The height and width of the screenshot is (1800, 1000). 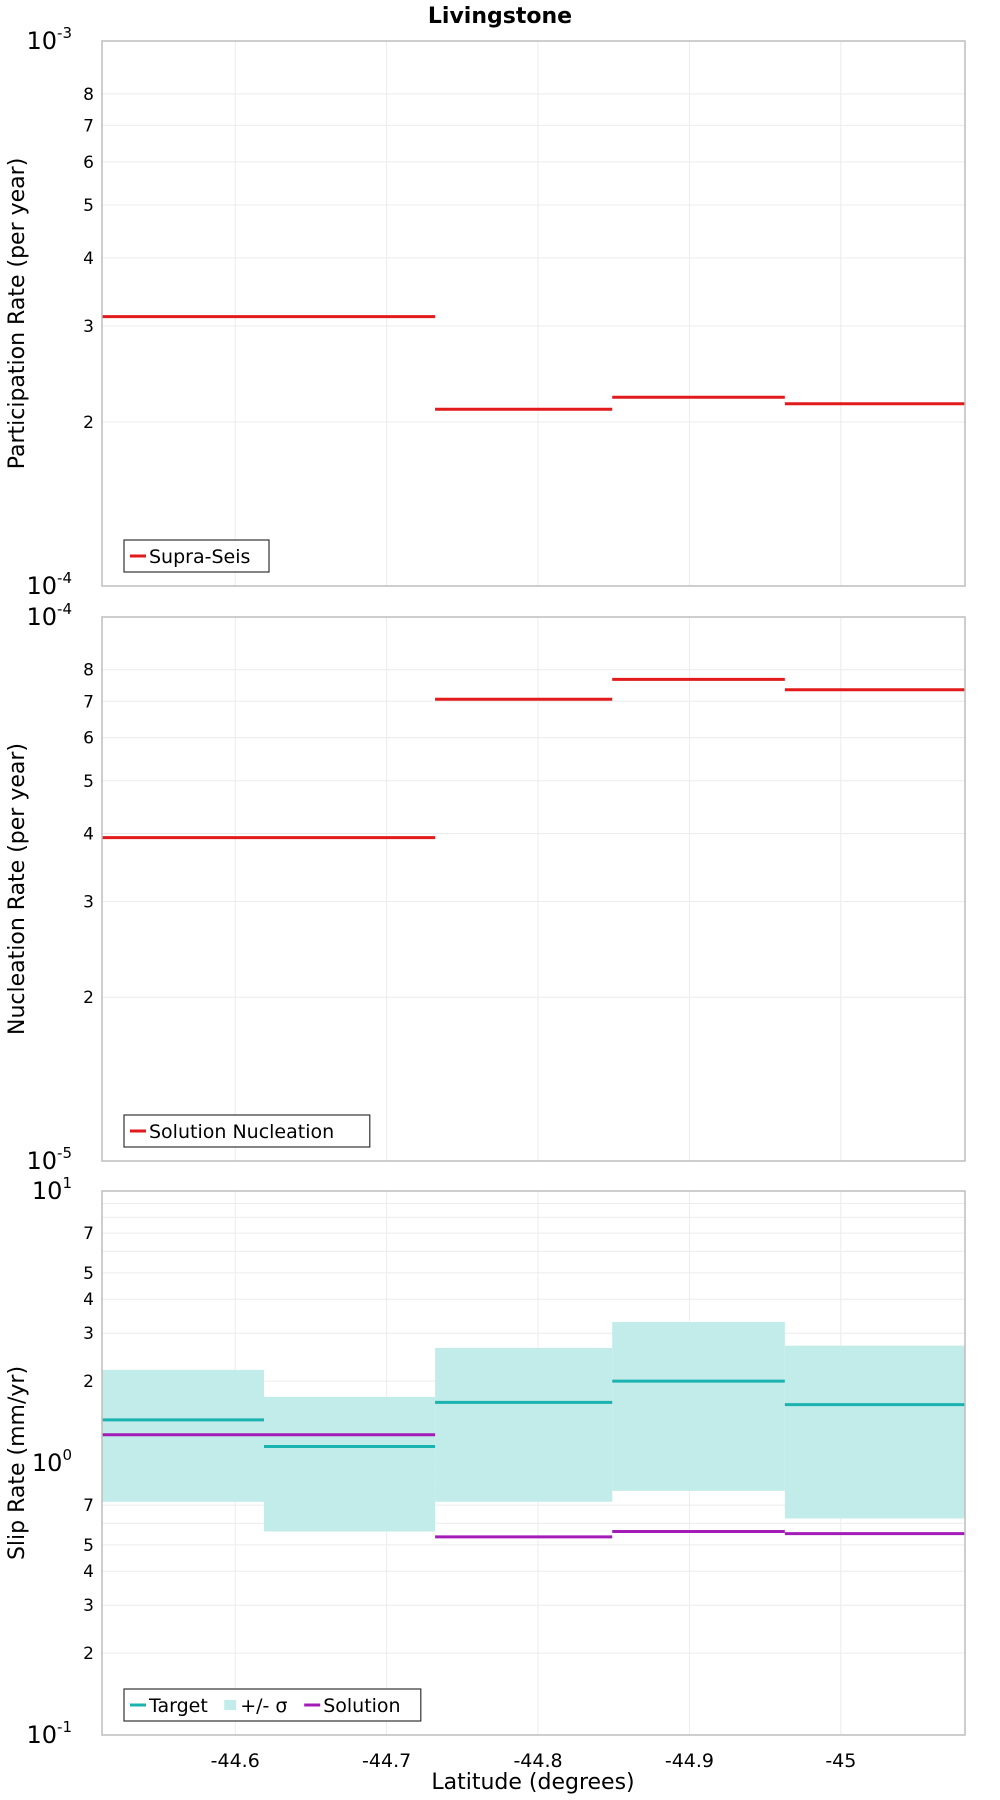 What do you see at coordinates (235, 1761) in the screenshot?
I see `x-tick-label: -44.6` at bounding box center [235, 1761].